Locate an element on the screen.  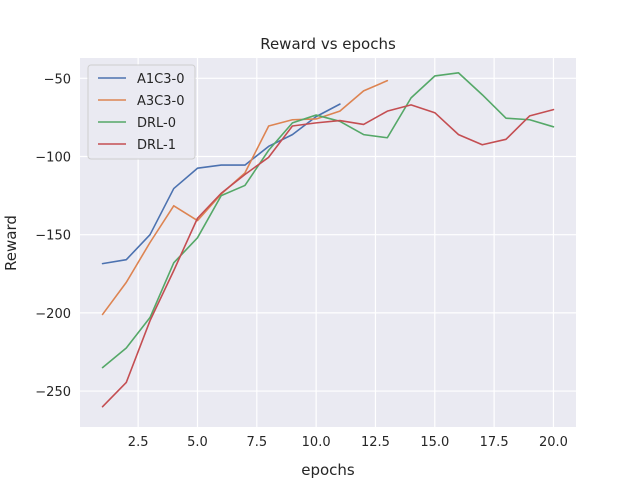
legend-label: A3C3-0 is located at coordinates (160, 101).